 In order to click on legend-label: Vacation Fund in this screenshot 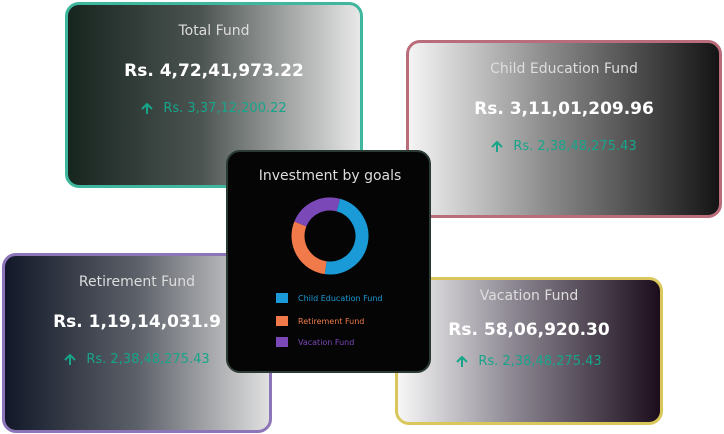, I will do `click(326, 342)`.